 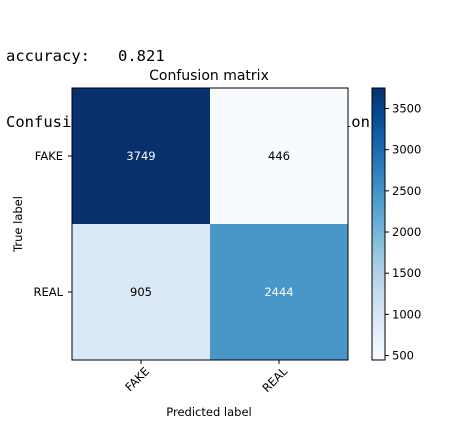 I want to click on y-axis-ticks: FAKE REAL, so click(x=52, y=224).